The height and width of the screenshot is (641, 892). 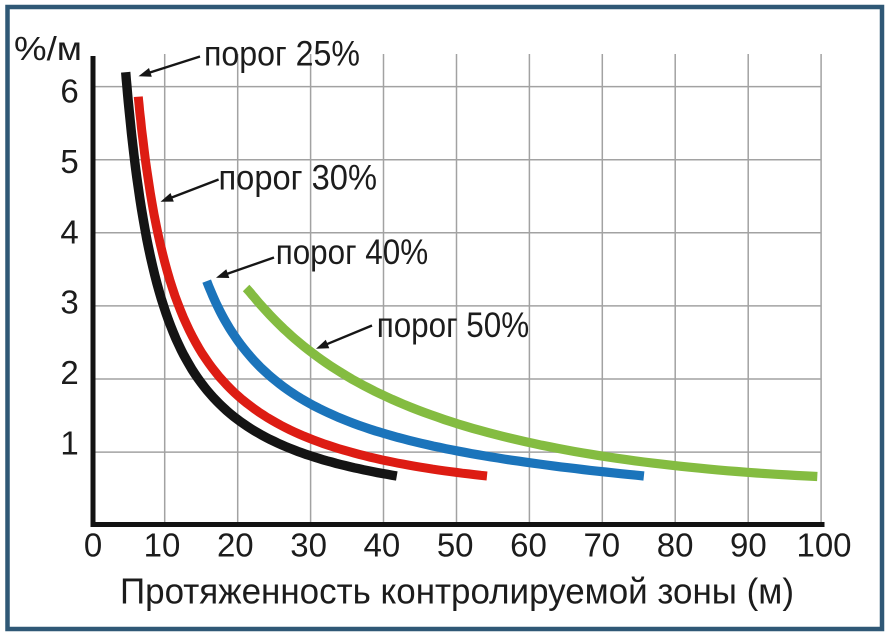 What do you see at coordinates (298, 178) in the screenshot?
I see `svg-text: порог 30%` at bounding box center [298, 178].